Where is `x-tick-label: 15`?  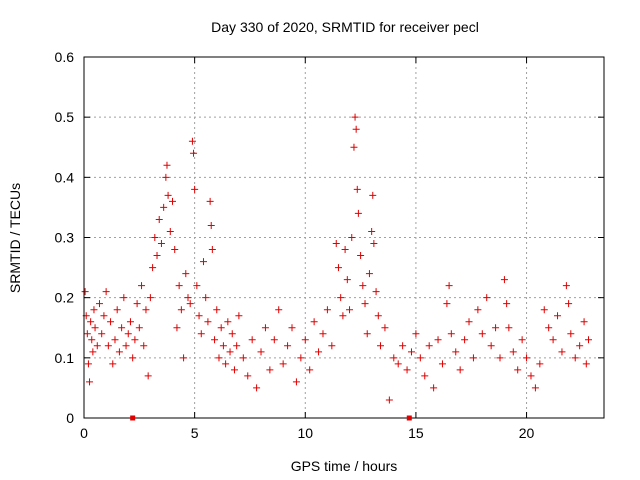 x-tick-label: 15 is located at coordinates (416, 433).